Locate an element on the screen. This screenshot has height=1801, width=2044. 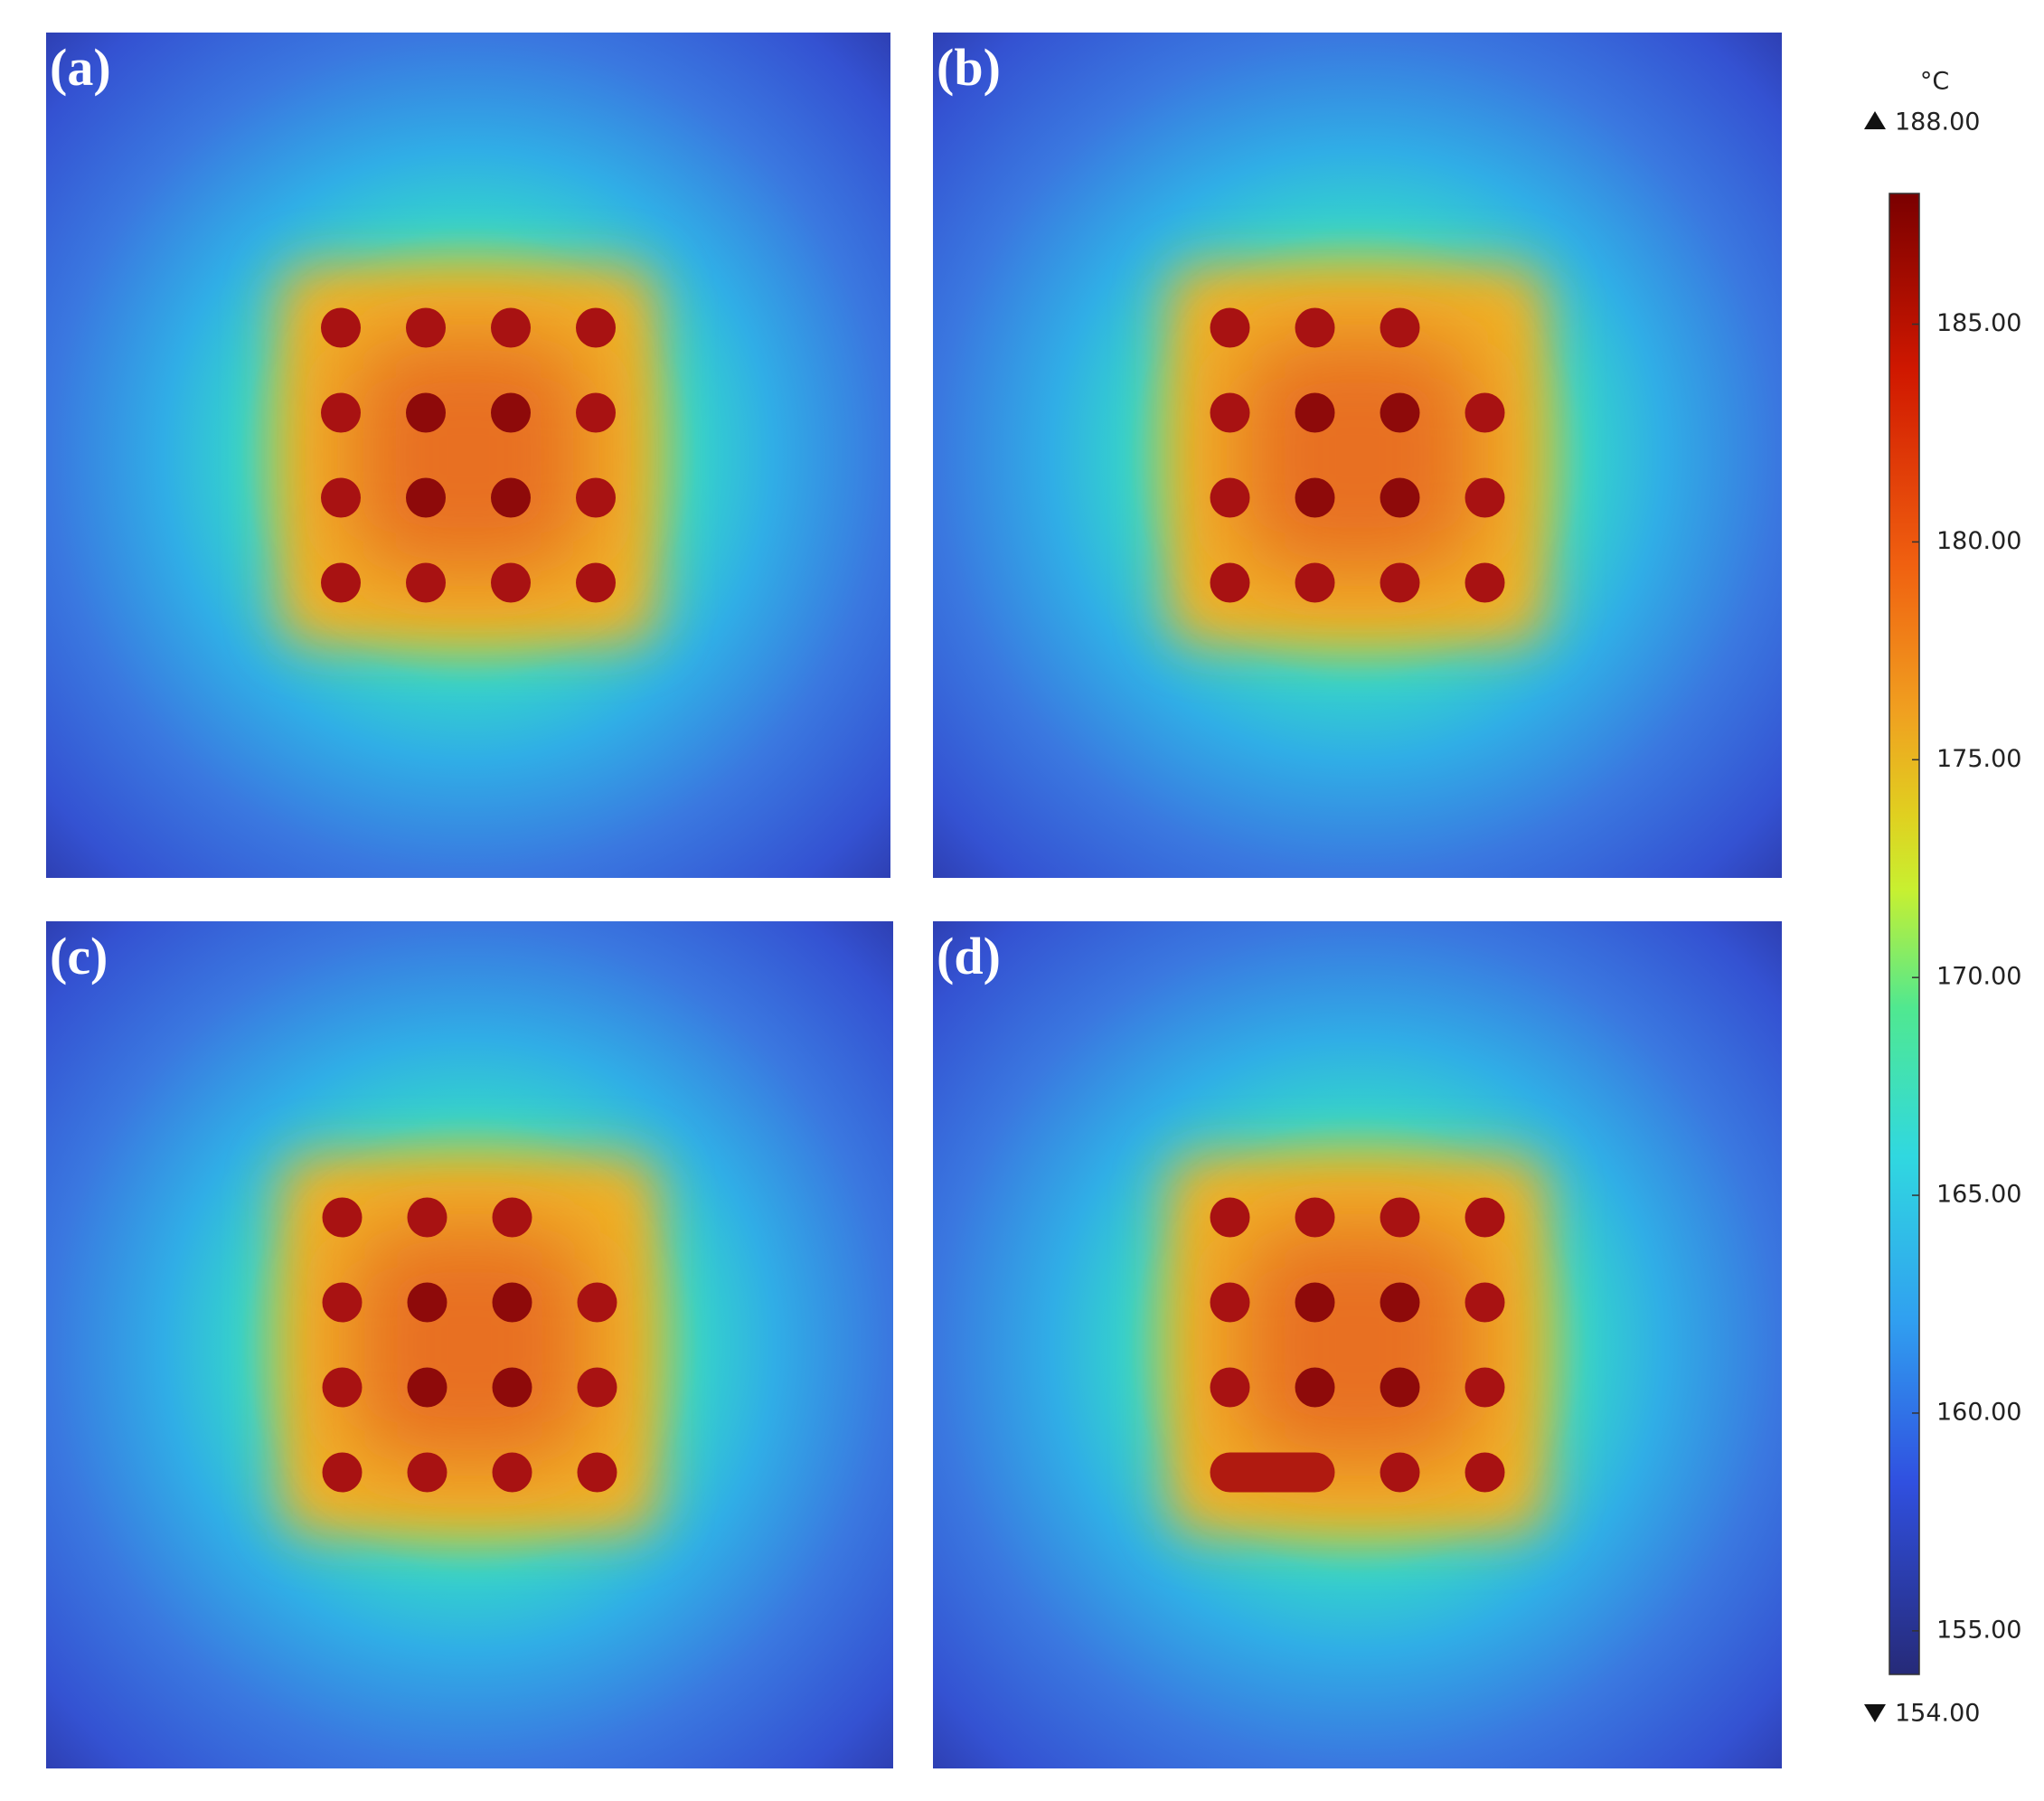
panel-label: (b) is located at coordinates (969, 67).